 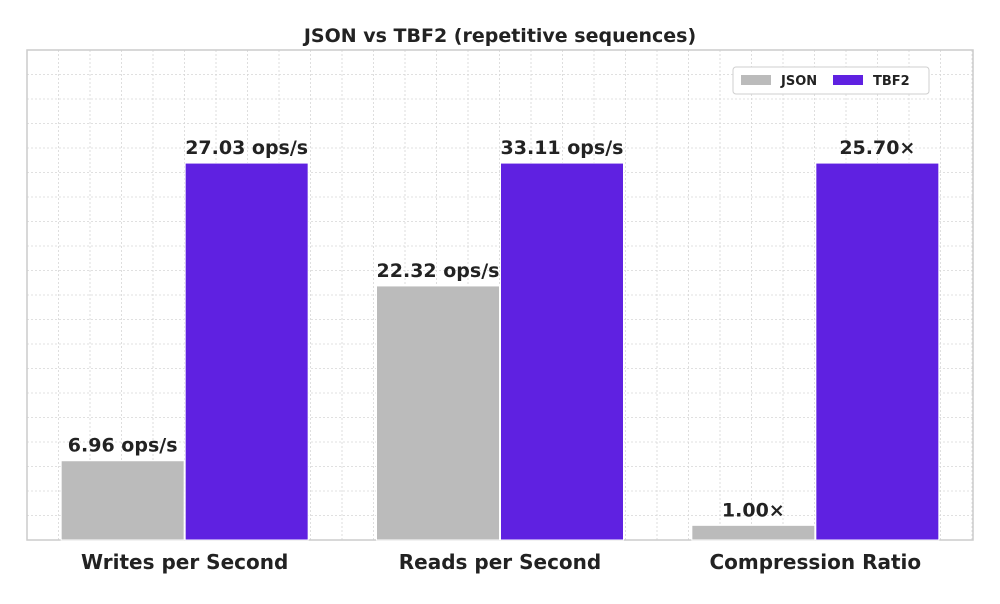 I want to click on legend: JSON TBF2, so click(x=831, y=80).